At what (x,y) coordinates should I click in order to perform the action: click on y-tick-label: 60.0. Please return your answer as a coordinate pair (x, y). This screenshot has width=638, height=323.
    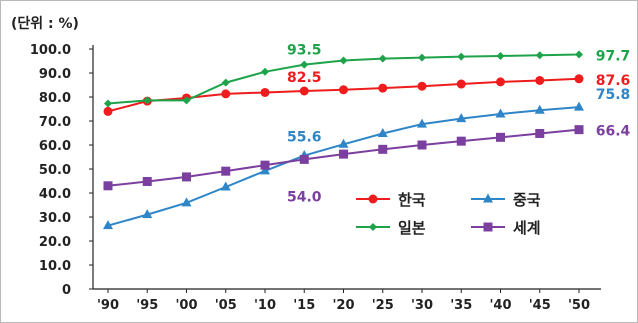
    Looking at the image, I should click on (55, 146).